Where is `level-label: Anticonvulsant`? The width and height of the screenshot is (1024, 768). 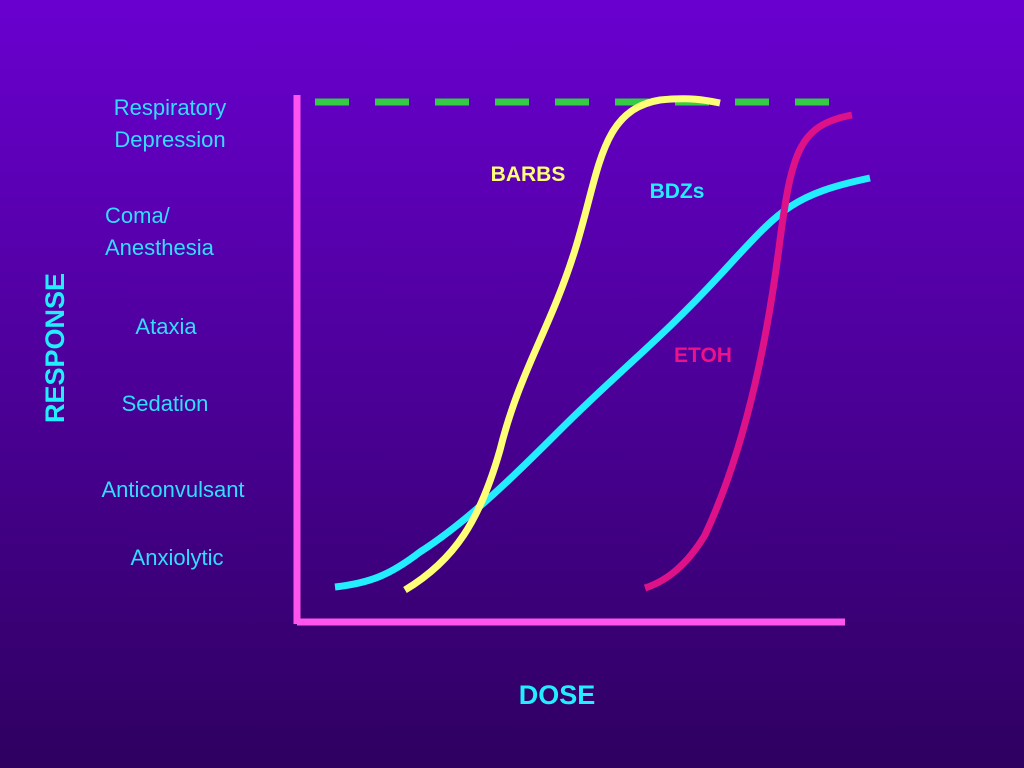 level-label: Anticonvulsant is located at coordinates (172, 489).